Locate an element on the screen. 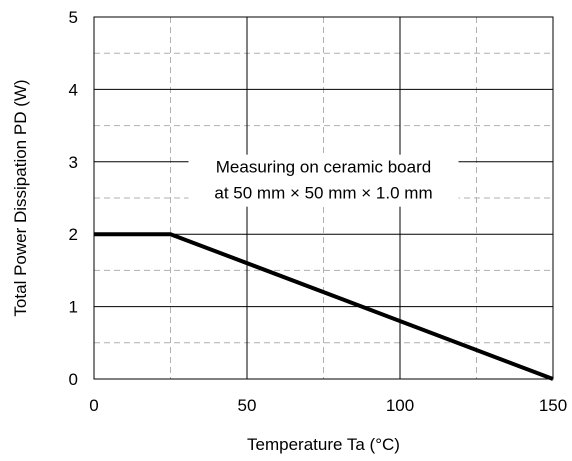  y-tick-label: 1 is located at coordinates (73, 307).